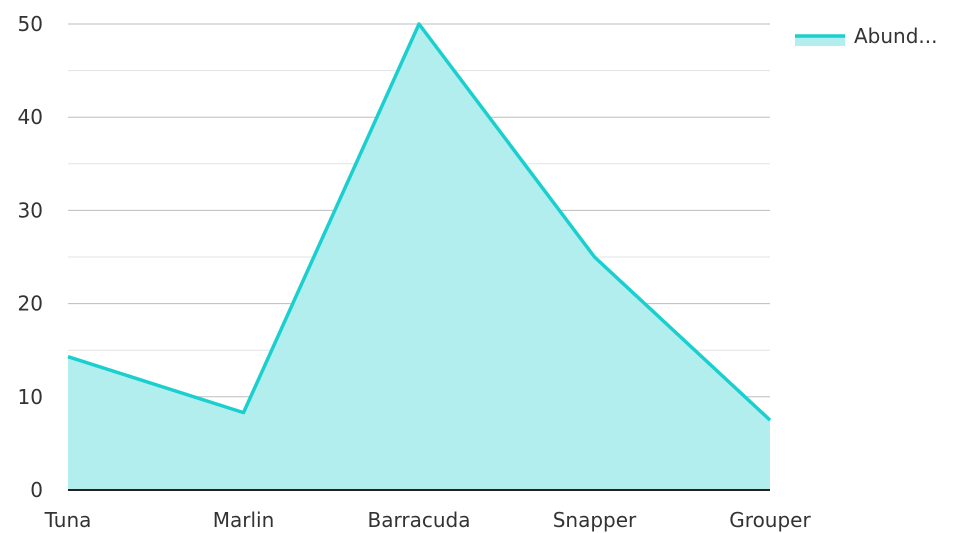 This screenshot has width=954, height=533. I want to click on y-tick-label: 20, so click(30, 304).